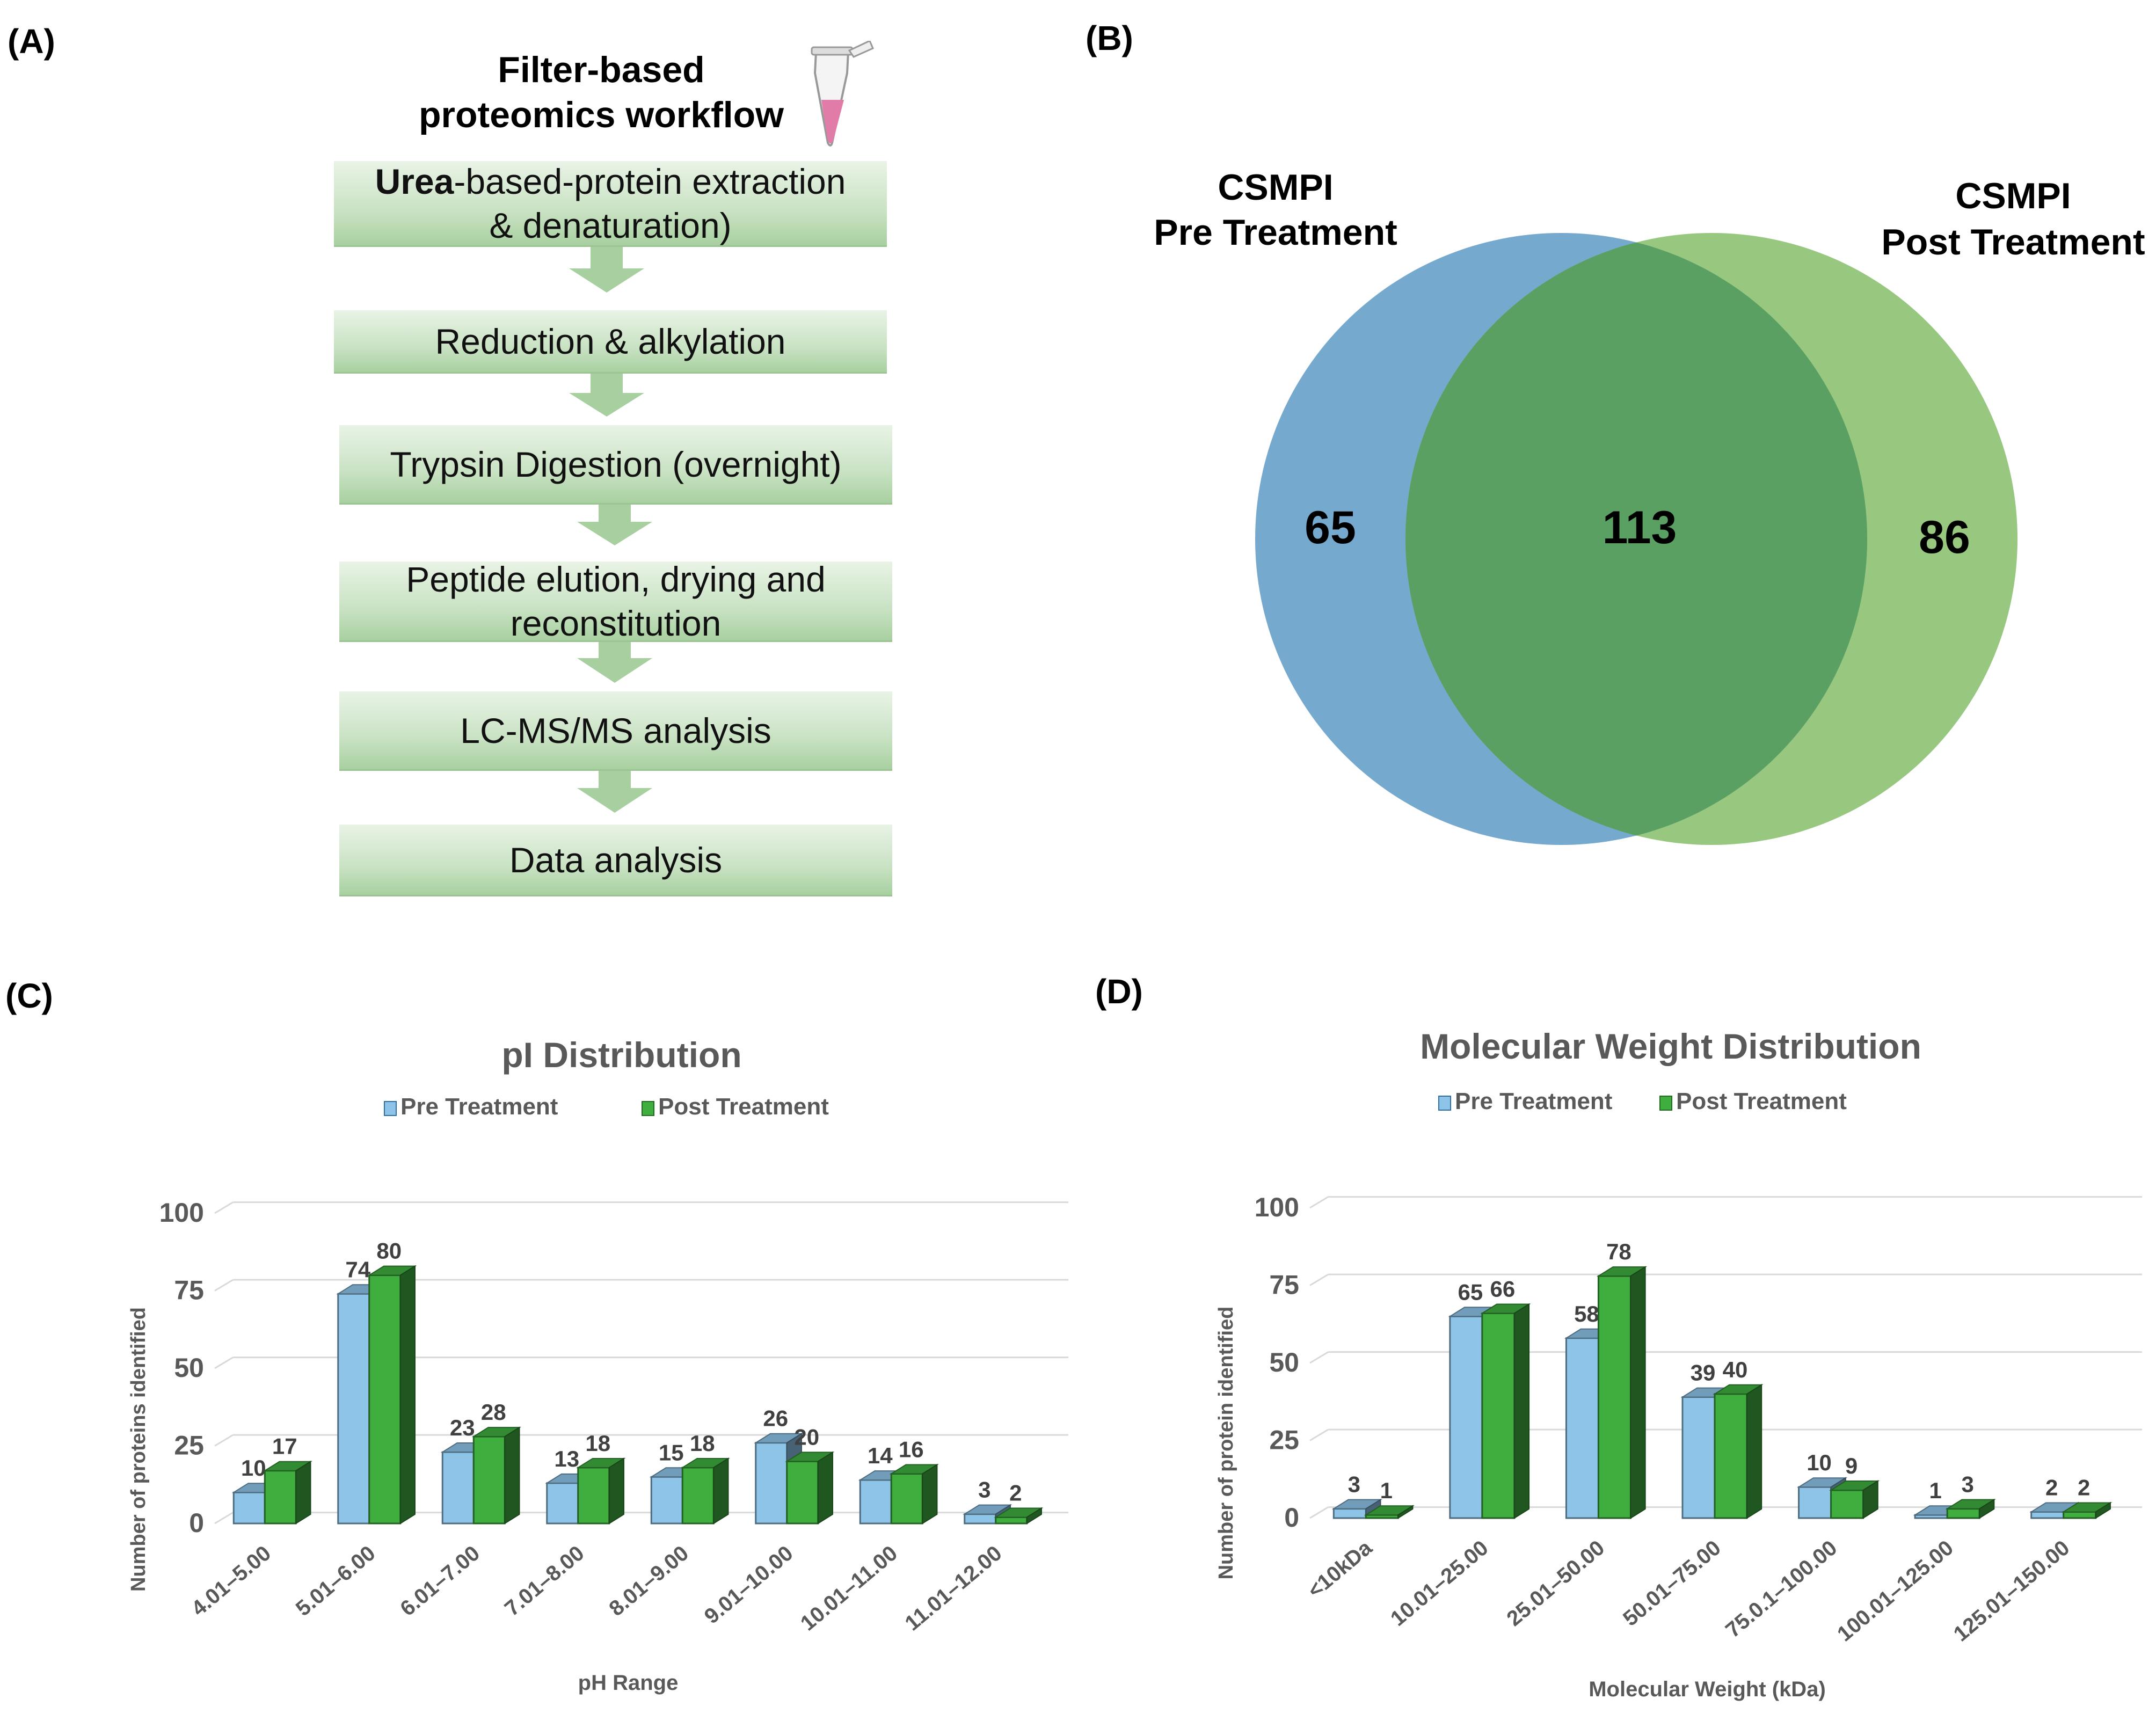  Describe the element at coordinates (336, 1581) in the screenshot. I see `pi-chart-xtick-label: 5.01–6.00` at that location.